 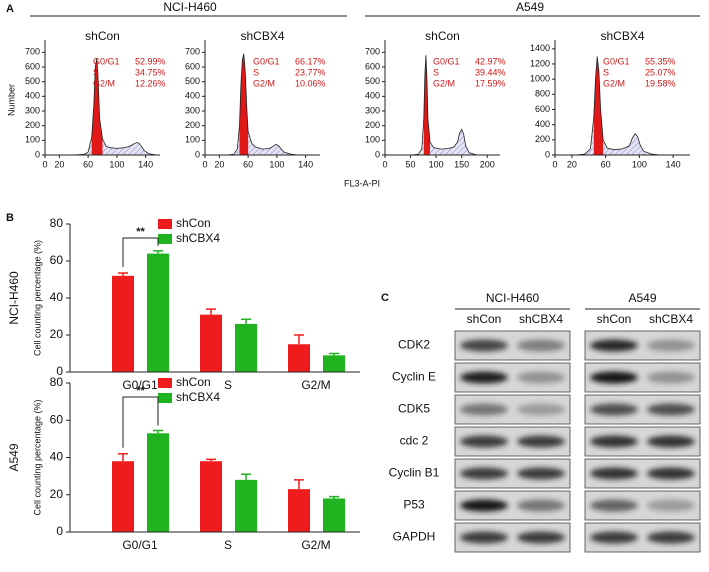 What do you see at coordinates (414, 473) in the screenshot?
I see `protein-label: Cyclin B1` at bounding box center [414, 473].